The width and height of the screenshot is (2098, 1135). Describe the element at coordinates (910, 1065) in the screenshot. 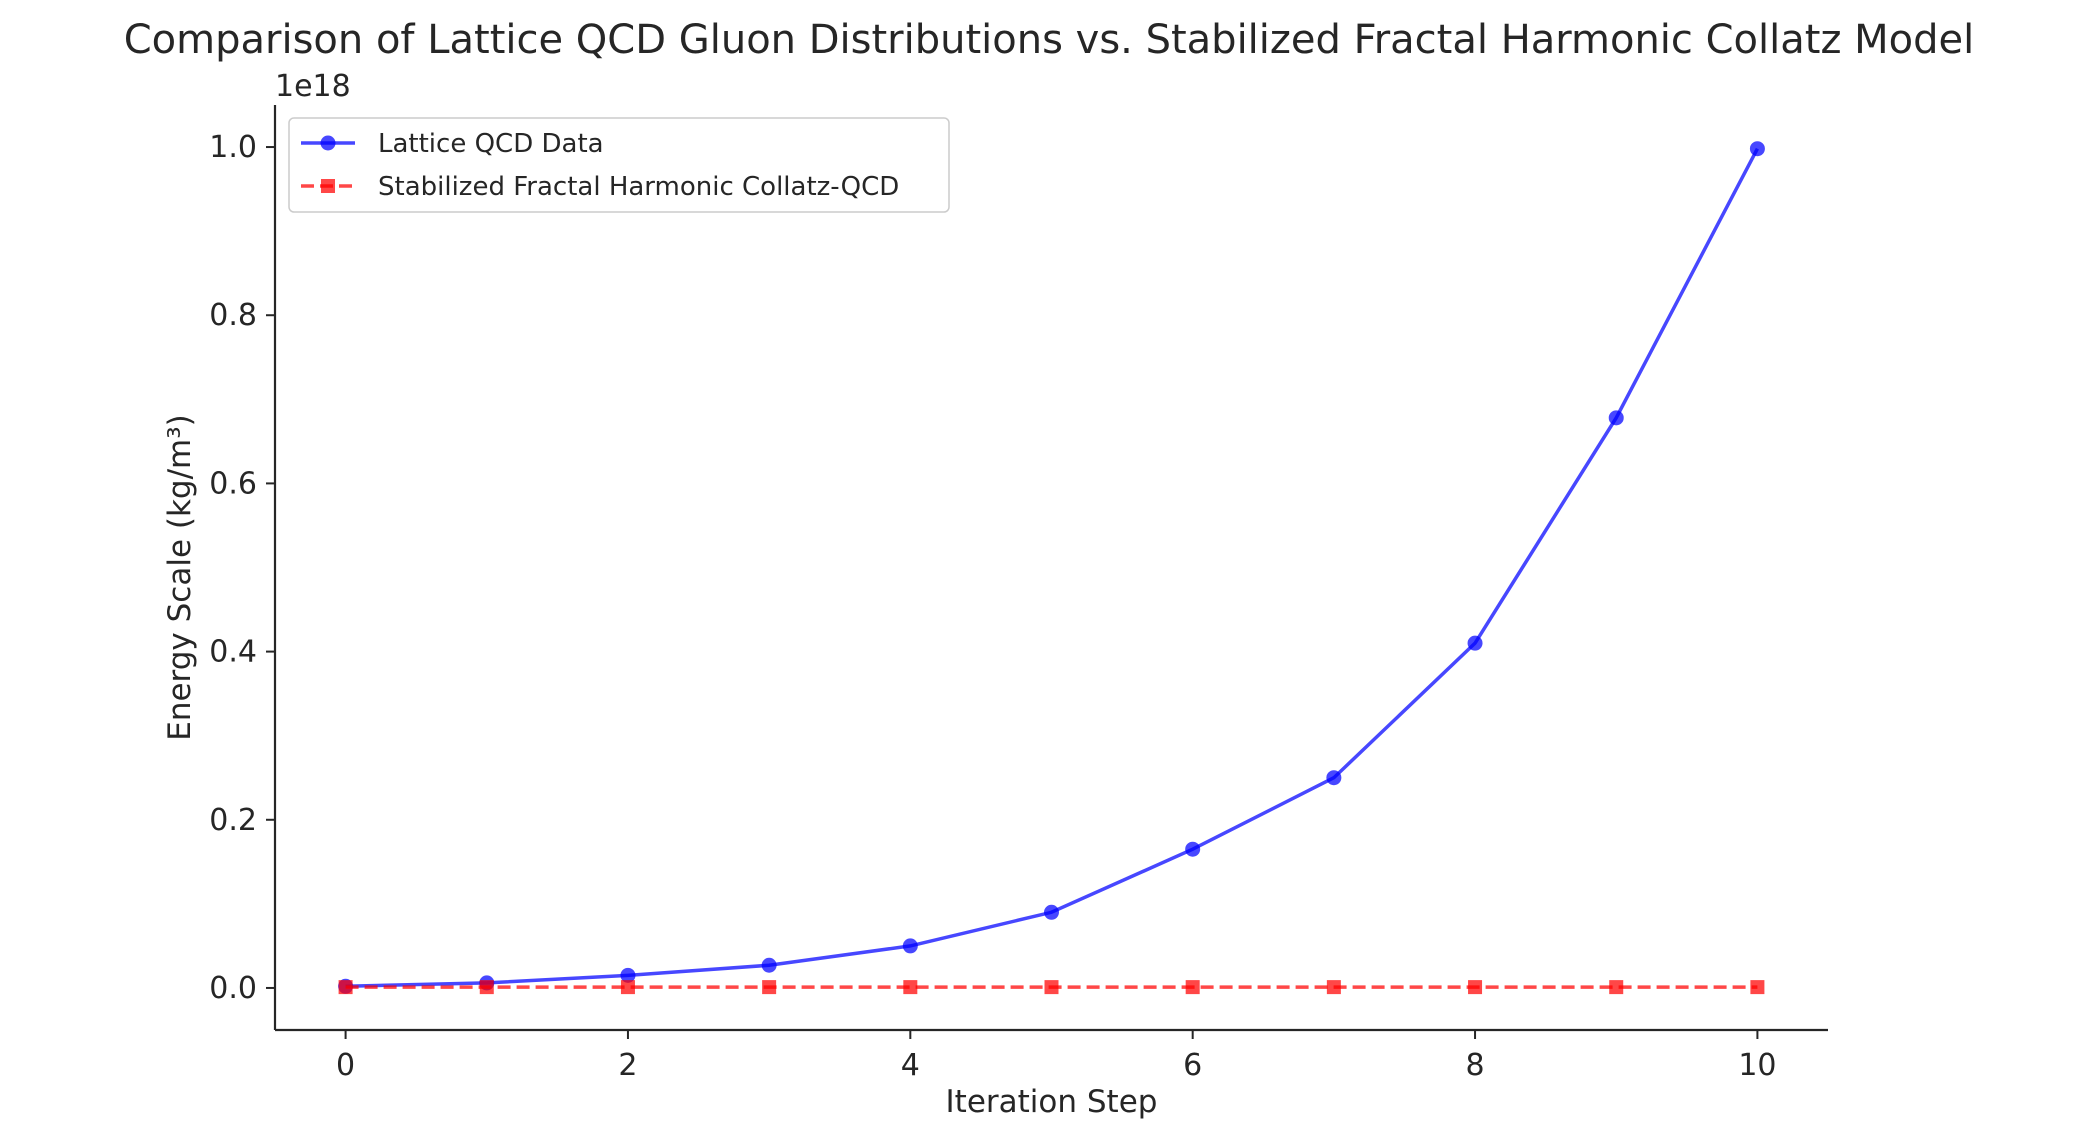

I see `x-tick-label: 4` at that location.